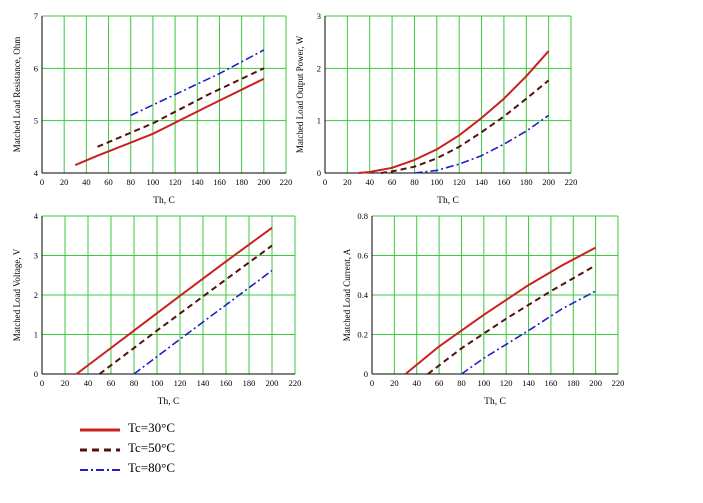 This screenshot has height=503, width=703. I want to click on x-tick-label-voltage-2: 40, so click(88, 383).